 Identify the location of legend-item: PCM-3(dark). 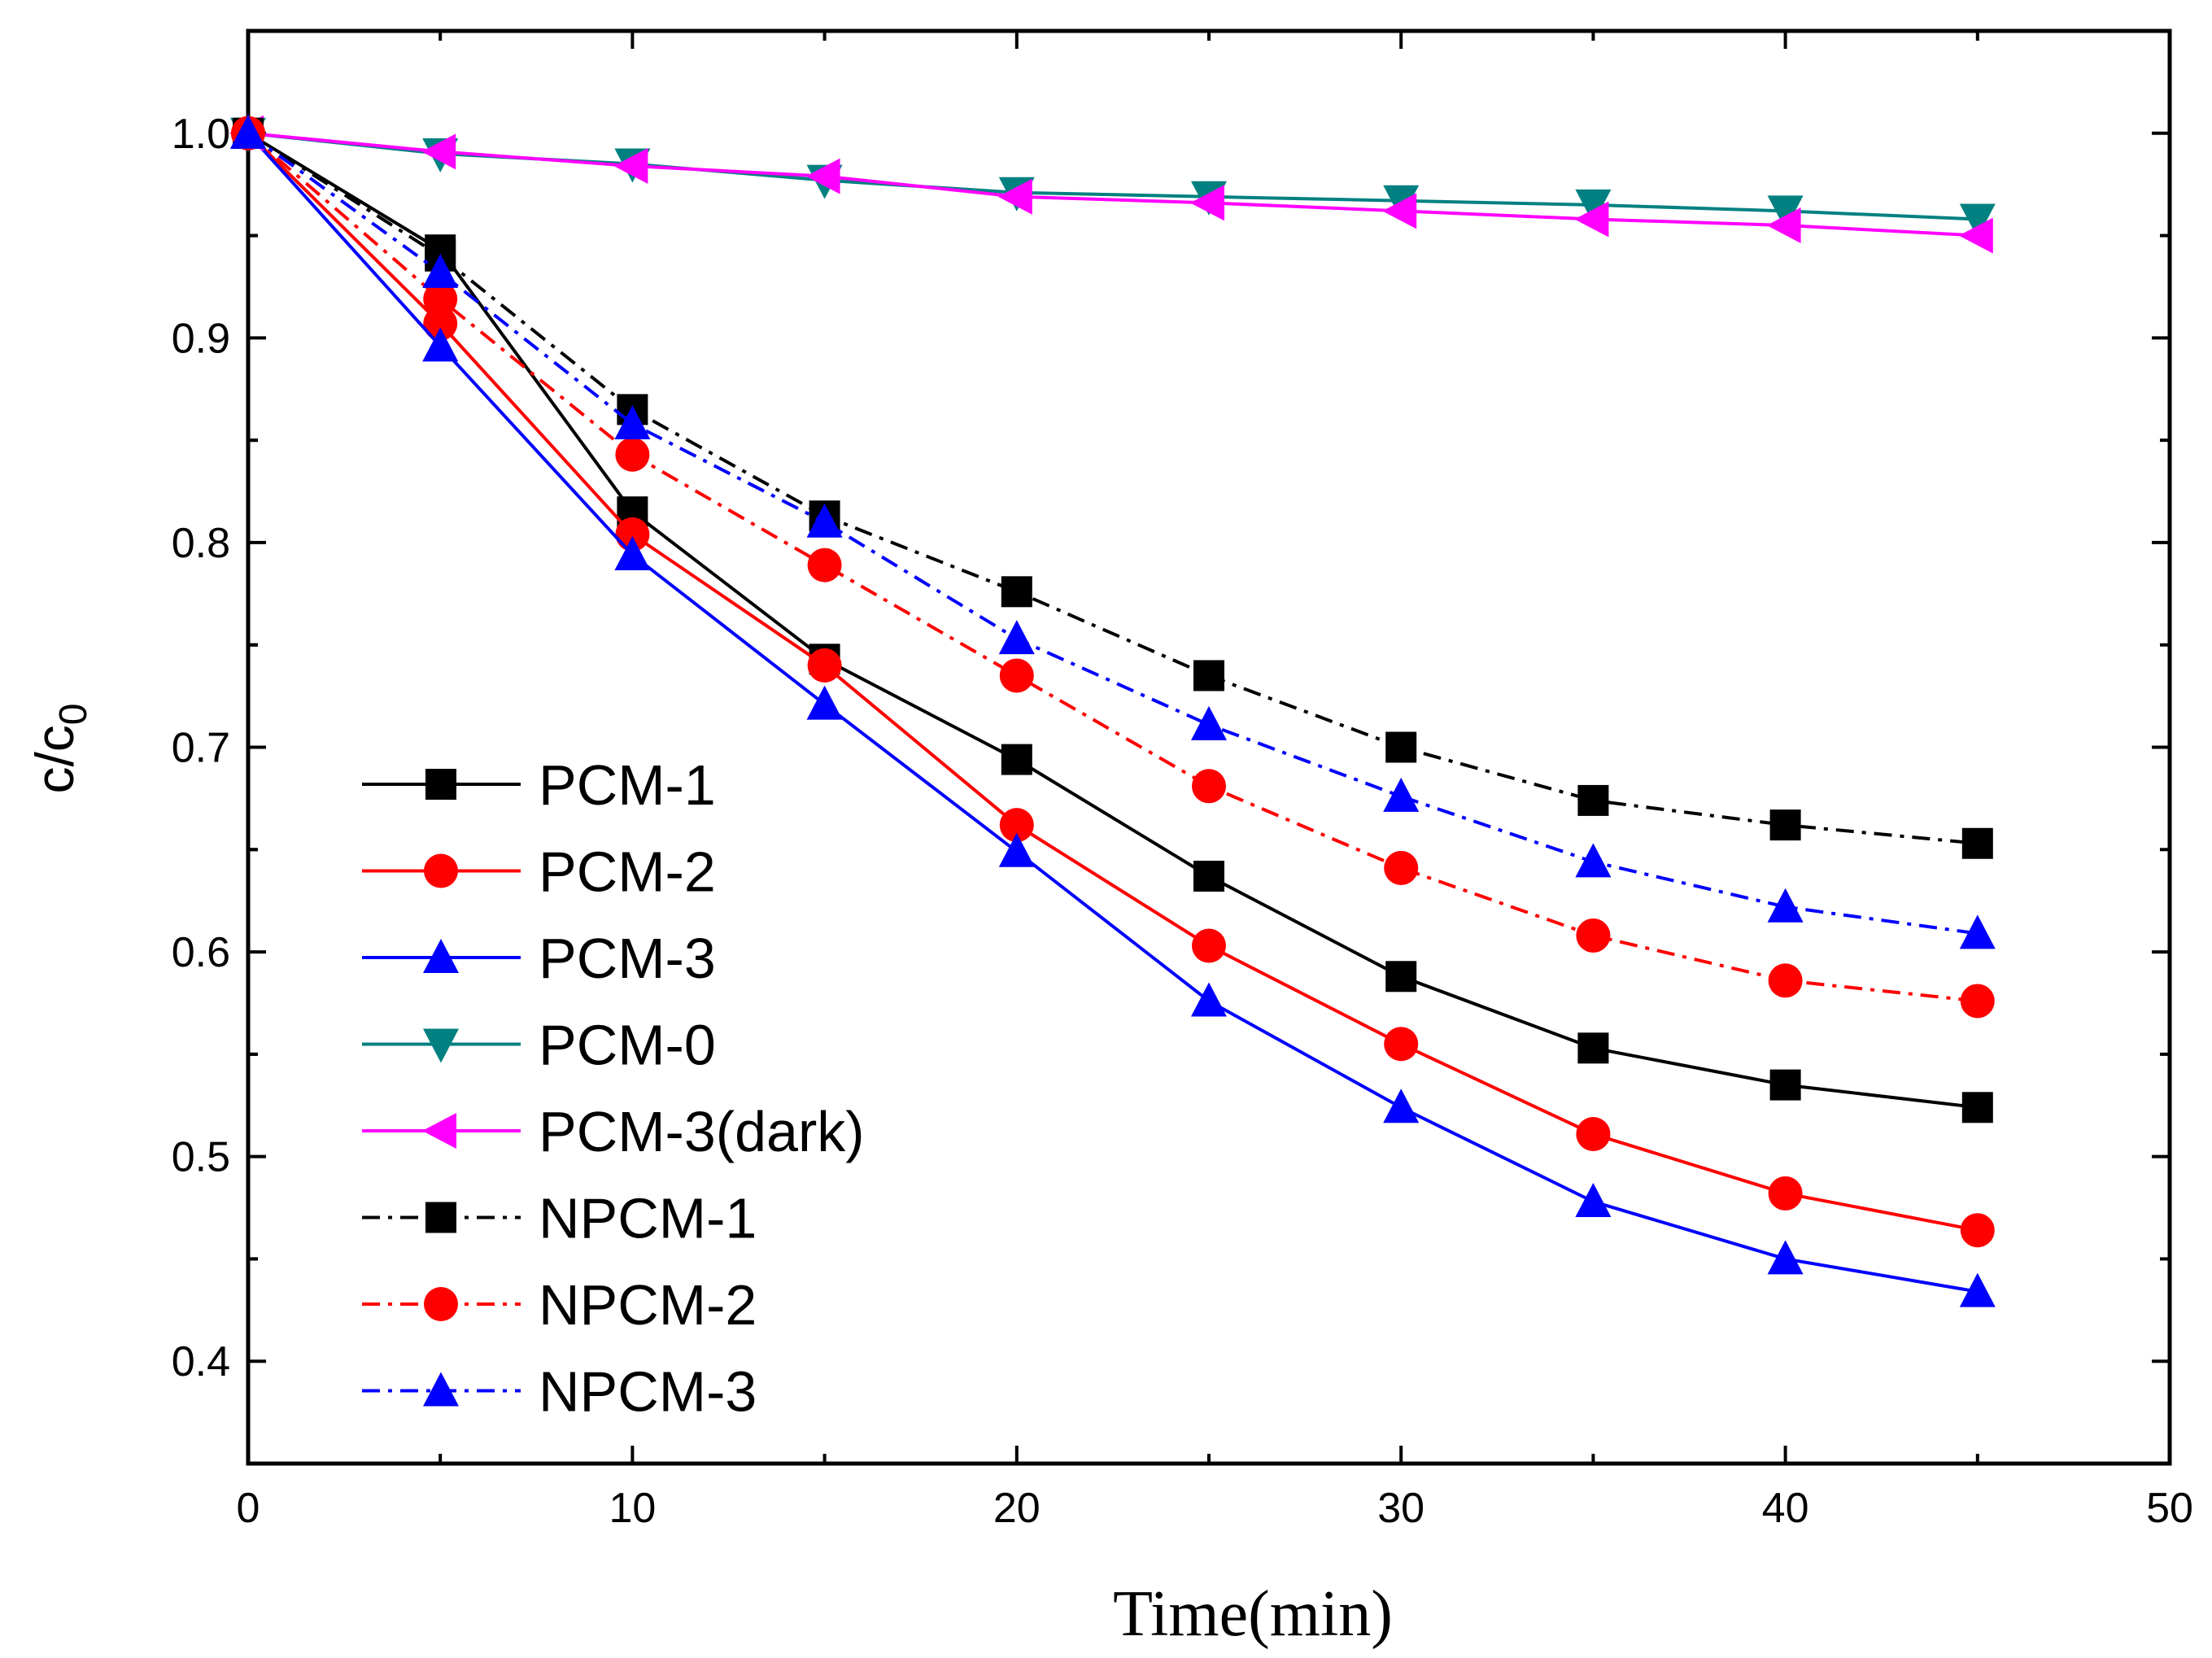
(613, 1132).